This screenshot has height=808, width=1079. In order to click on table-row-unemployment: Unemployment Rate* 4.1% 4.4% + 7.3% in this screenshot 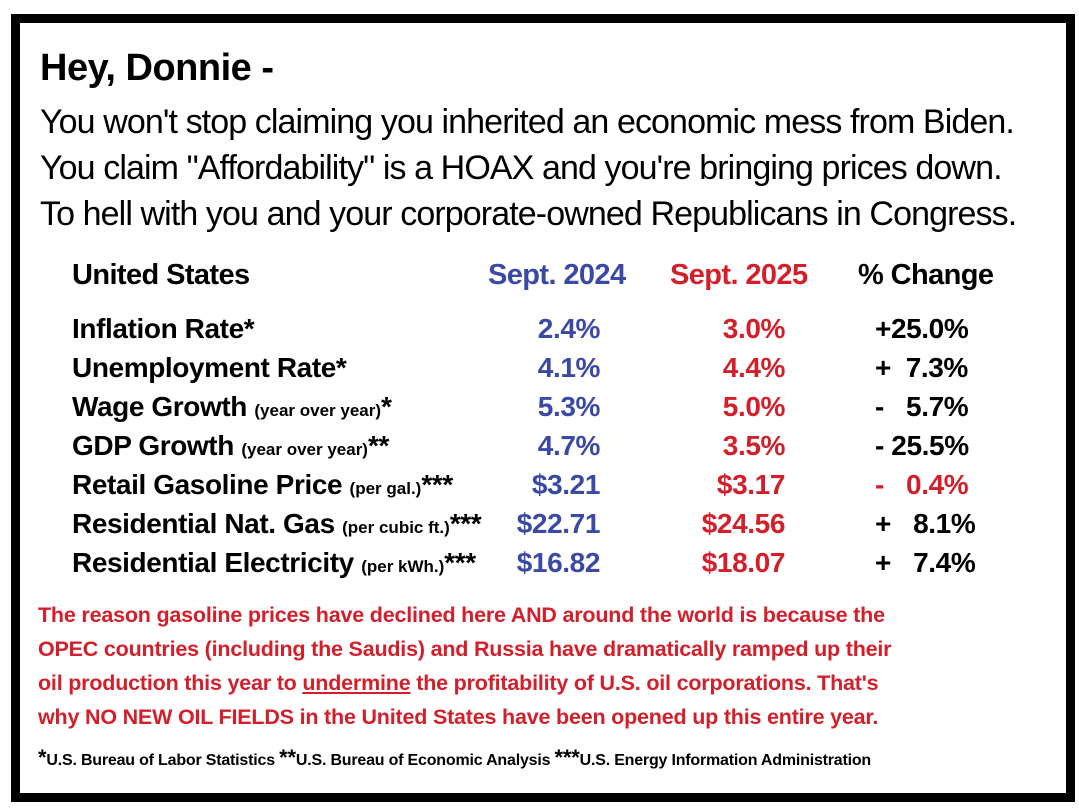, I will do `click(543, 372)`.